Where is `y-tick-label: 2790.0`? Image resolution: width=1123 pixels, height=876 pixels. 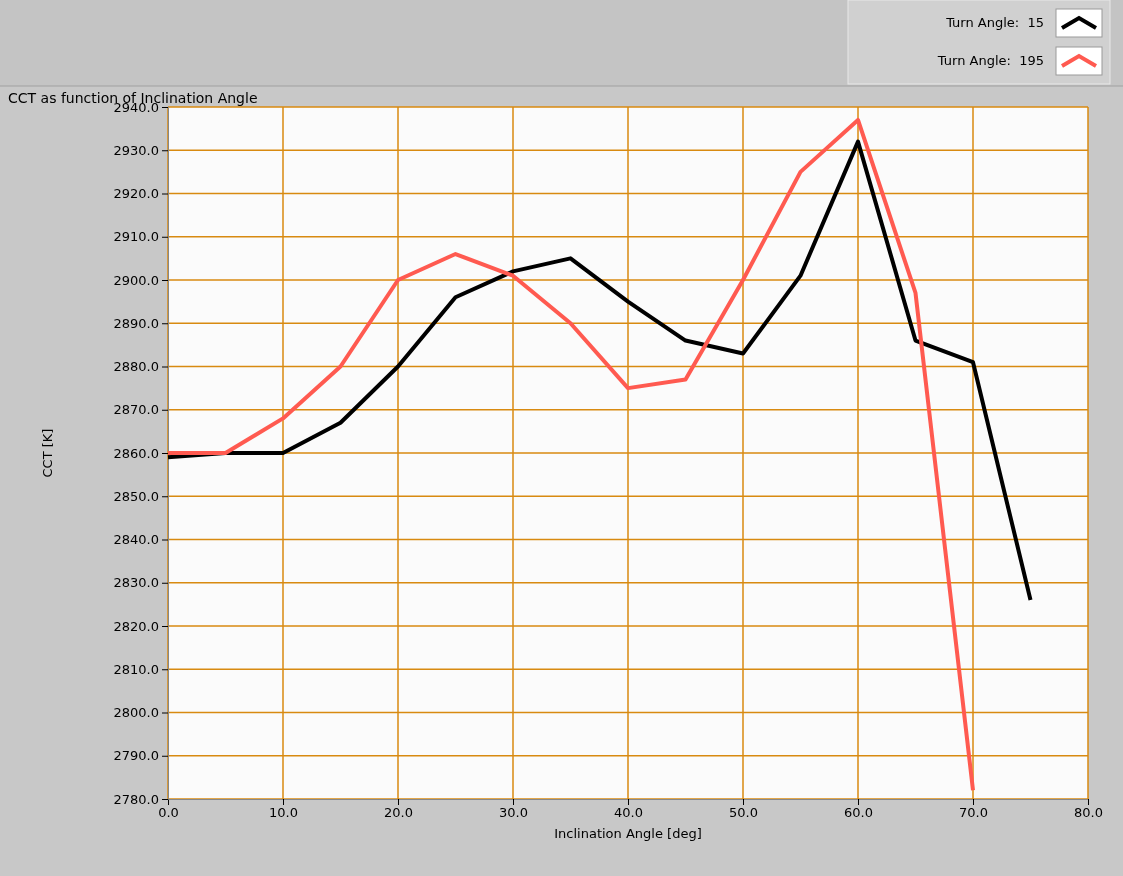 y-tick-label: 2790.0 is located at coordinates (136, 756).